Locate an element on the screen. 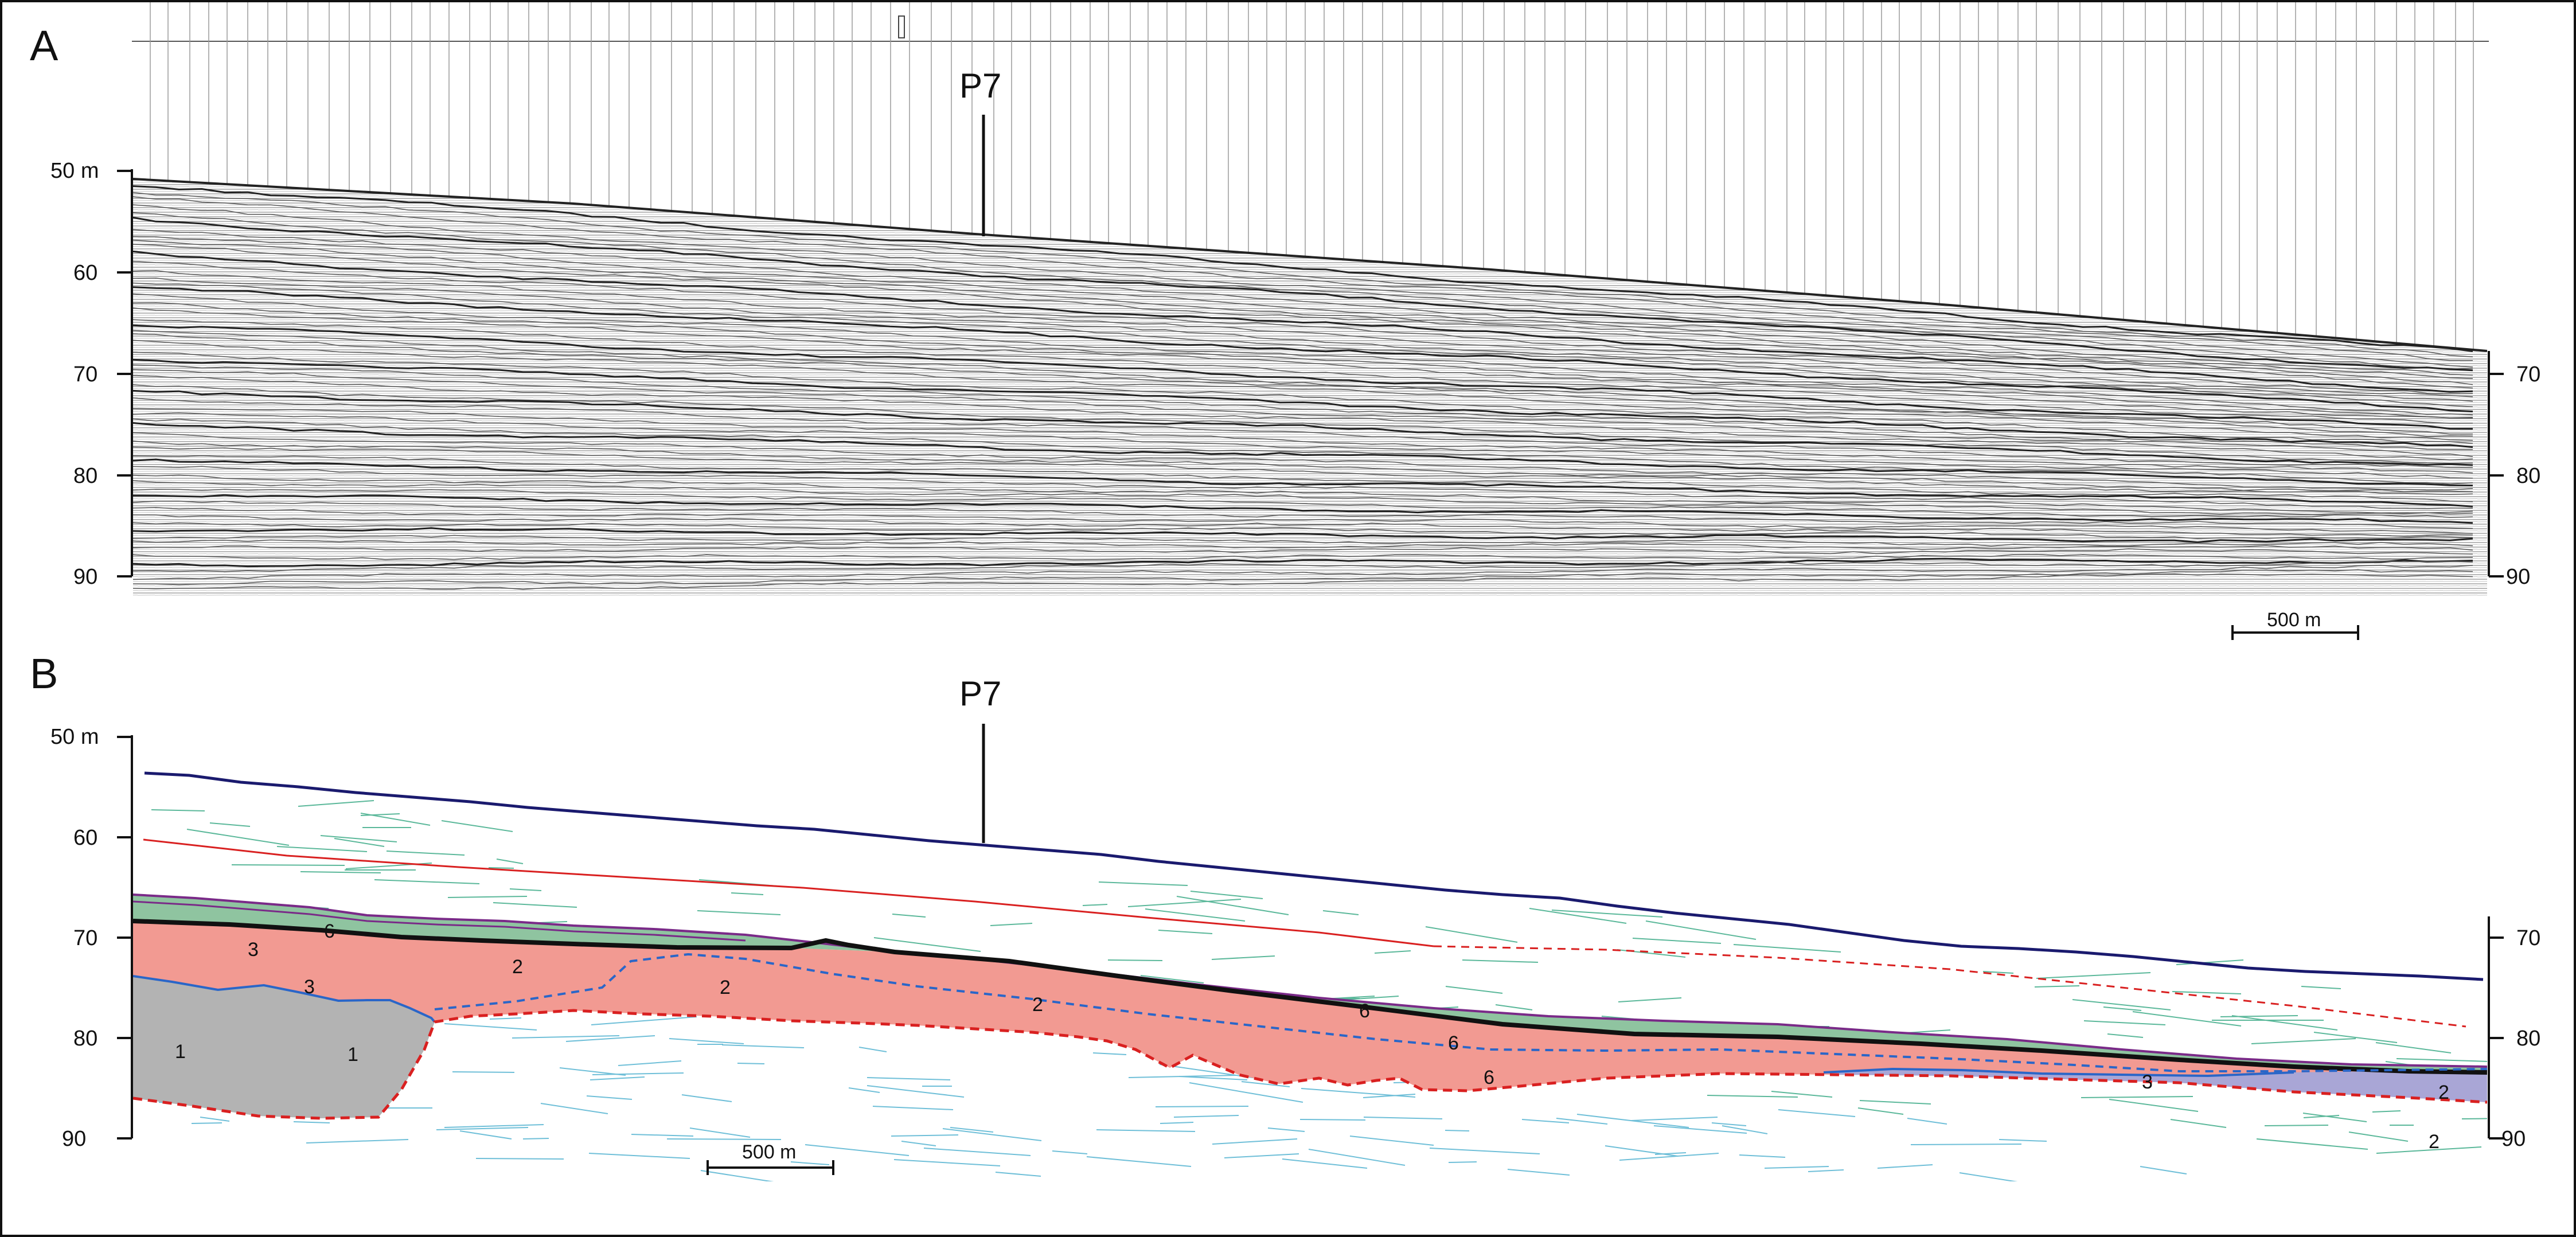 The image size is (2576, 1237). panel-b-right-label-90: 90 is located at coordinates (2514, 1139).